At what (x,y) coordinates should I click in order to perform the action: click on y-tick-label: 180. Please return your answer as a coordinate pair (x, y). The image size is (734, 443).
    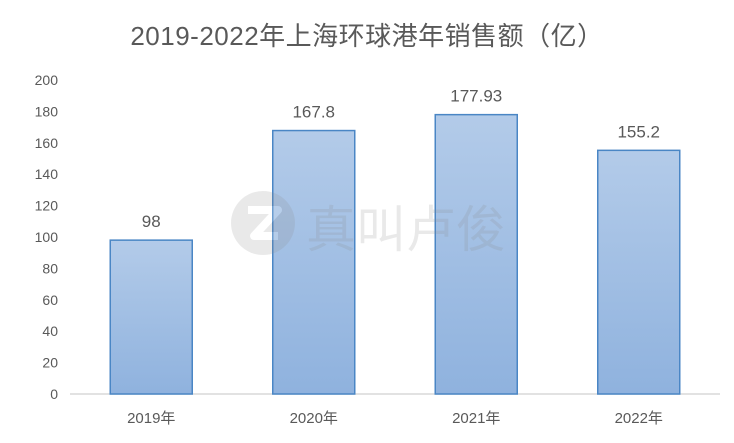
    Looking at the image, I should click on (47, 111).